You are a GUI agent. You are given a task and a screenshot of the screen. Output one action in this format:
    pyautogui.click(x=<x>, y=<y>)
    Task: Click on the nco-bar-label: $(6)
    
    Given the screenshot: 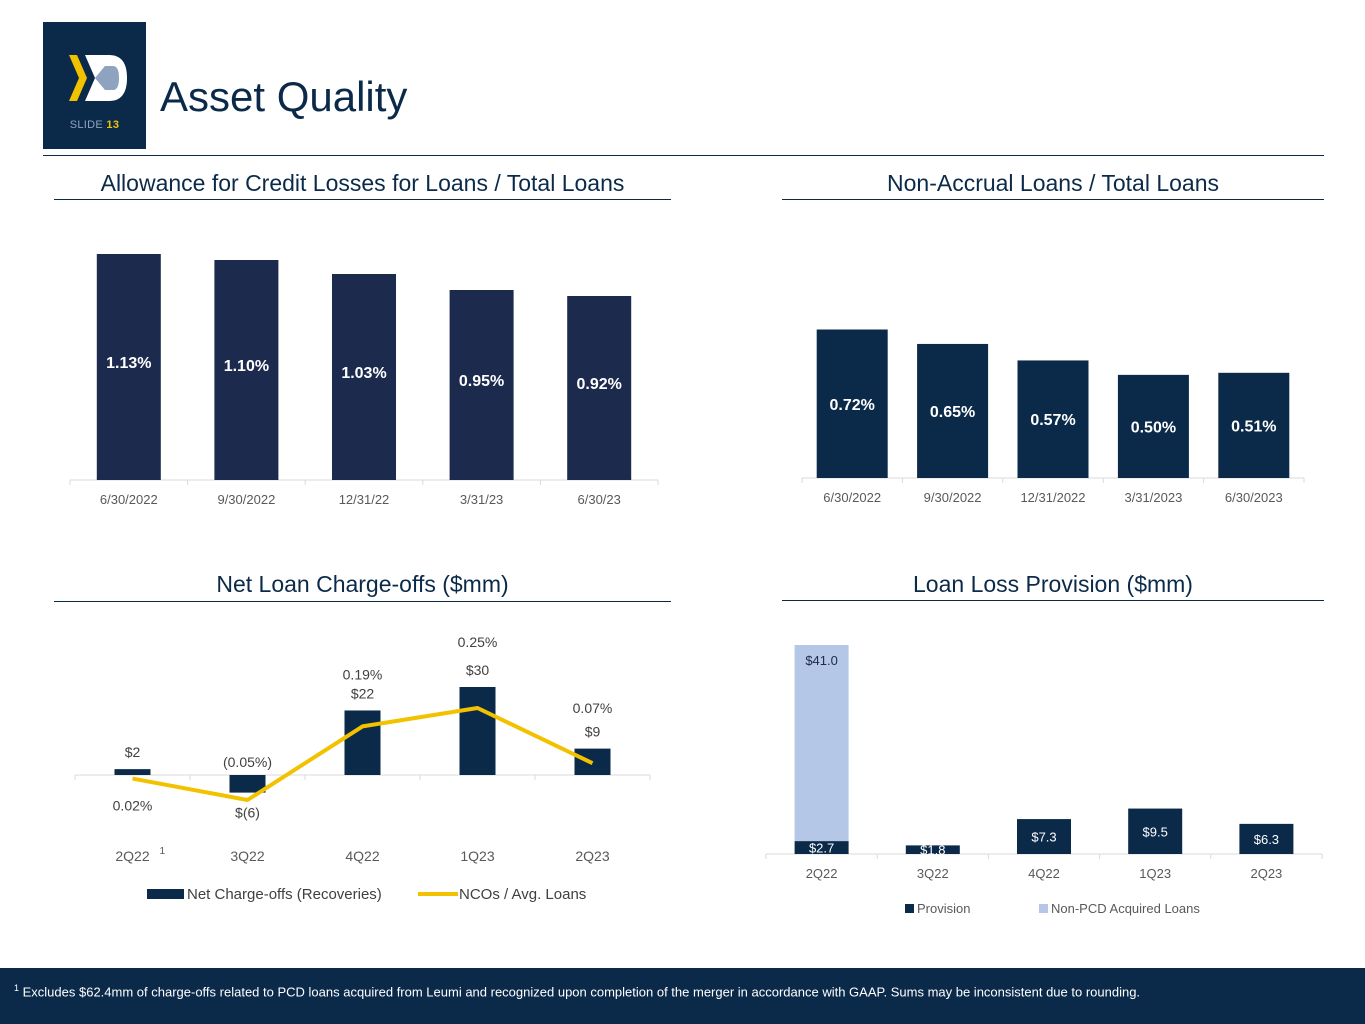 What is the action you would take?
    pyautogui.click(x=247, y=813)
    